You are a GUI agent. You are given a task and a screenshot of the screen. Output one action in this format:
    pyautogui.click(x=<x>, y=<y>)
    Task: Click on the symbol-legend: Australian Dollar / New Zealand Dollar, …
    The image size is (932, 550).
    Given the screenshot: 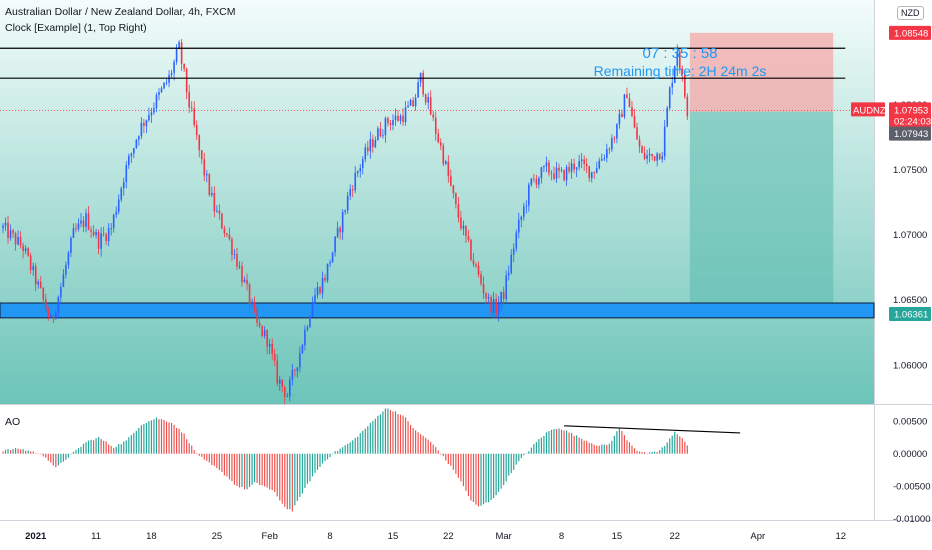 What is the action you would take?
    pyautogui.click(x=120, y=12)
    